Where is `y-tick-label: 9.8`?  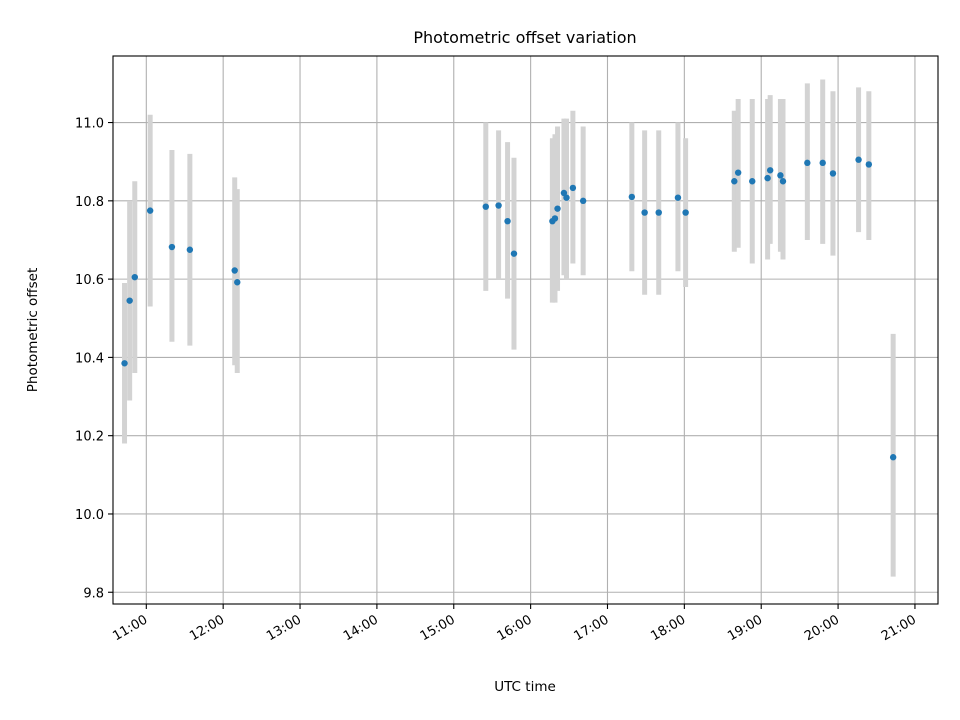 y-tick-label: 9.8 is located at coordinates (93, 593).